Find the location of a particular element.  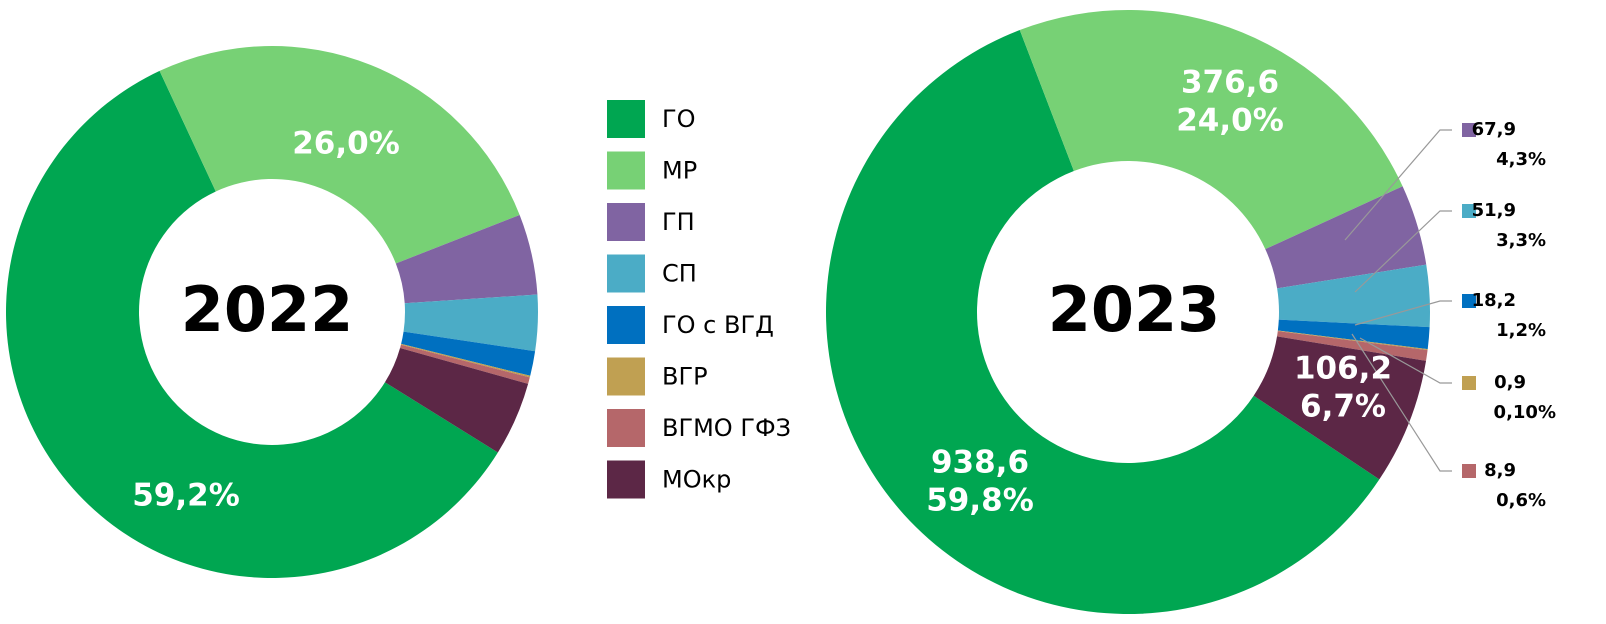

legend-label: ГП is located at coordinates (678, 222).